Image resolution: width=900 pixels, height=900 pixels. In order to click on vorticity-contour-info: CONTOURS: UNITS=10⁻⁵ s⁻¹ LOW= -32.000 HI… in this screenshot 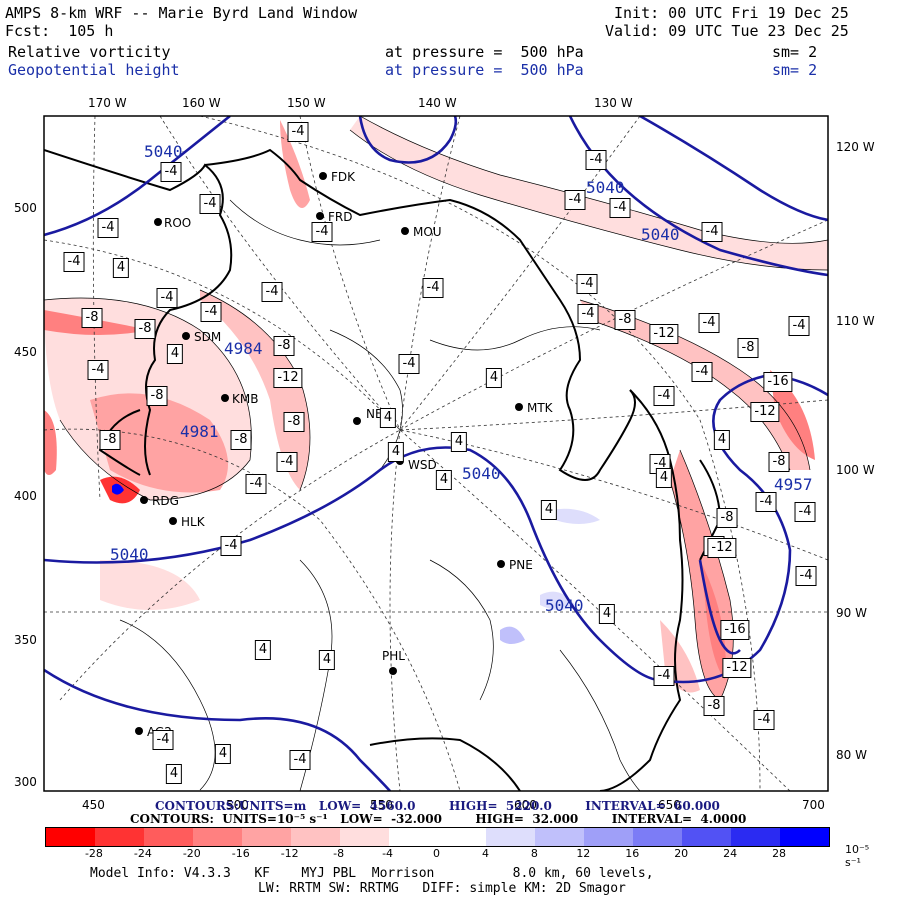, I will do `click(438, 819)`.